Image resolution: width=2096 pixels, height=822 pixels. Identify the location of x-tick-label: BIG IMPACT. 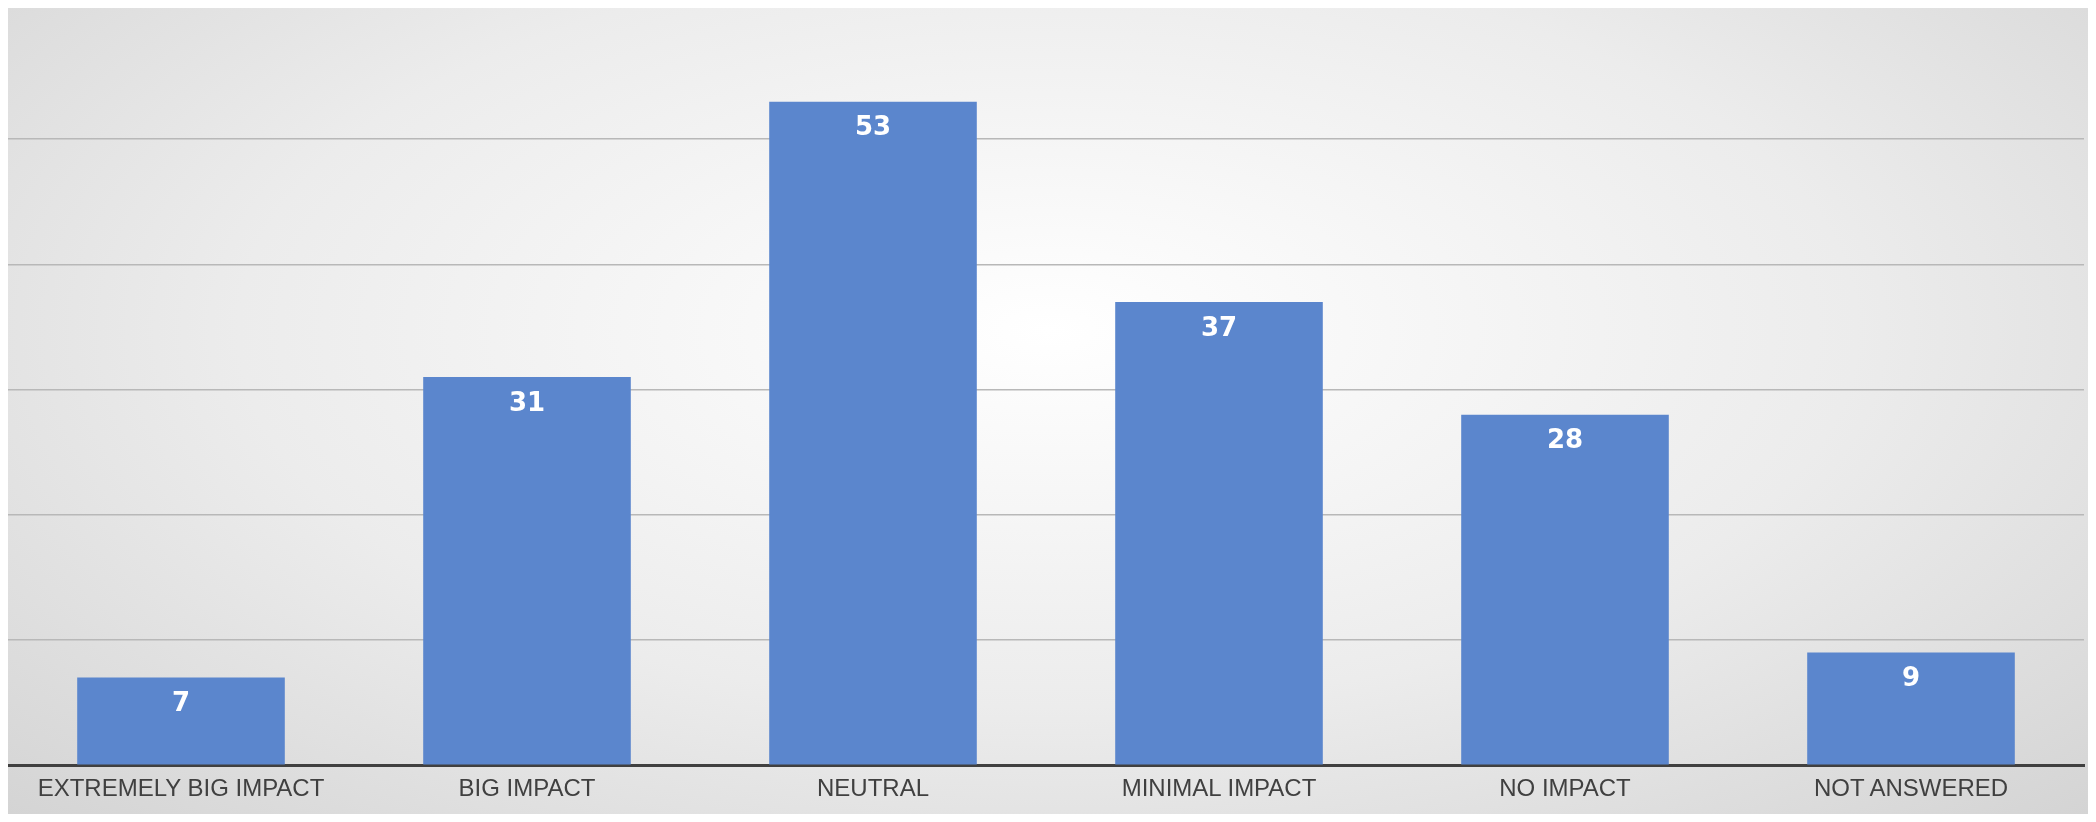
(527, 788).